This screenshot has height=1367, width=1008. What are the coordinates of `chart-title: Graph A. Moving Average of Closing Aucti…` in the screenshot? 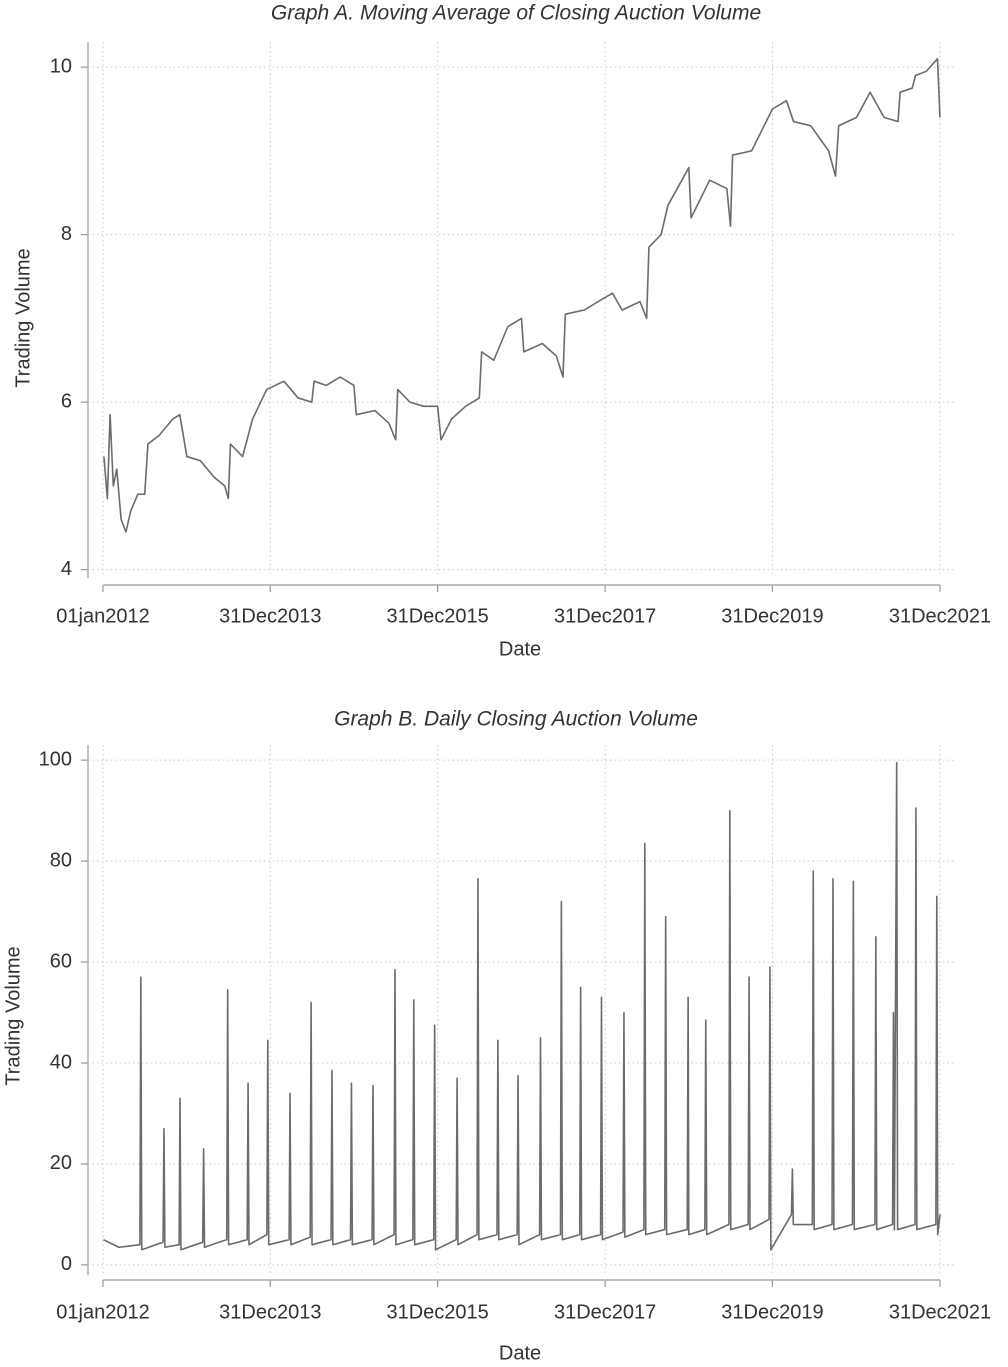 It's located at (516, 13).